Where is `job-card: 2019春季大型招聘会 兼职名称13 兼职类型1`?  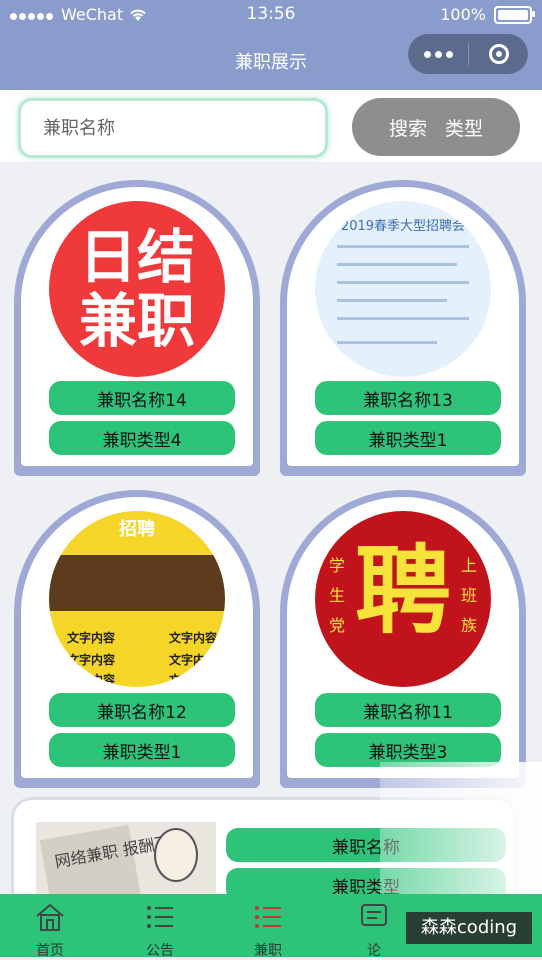 job-card: 2019春季大型招聘会 兼职名称13 兼职类型1 is located at coordinates (403, 328).